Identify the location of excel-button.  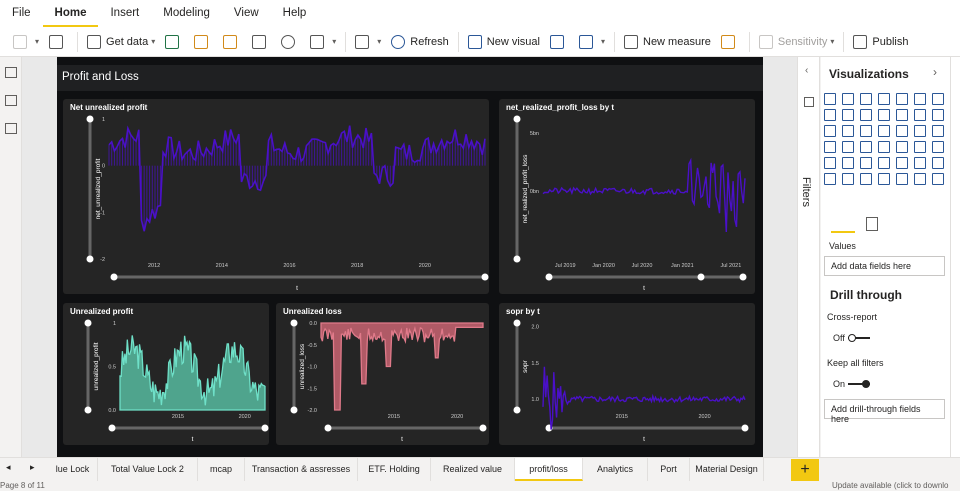
(174, 42).